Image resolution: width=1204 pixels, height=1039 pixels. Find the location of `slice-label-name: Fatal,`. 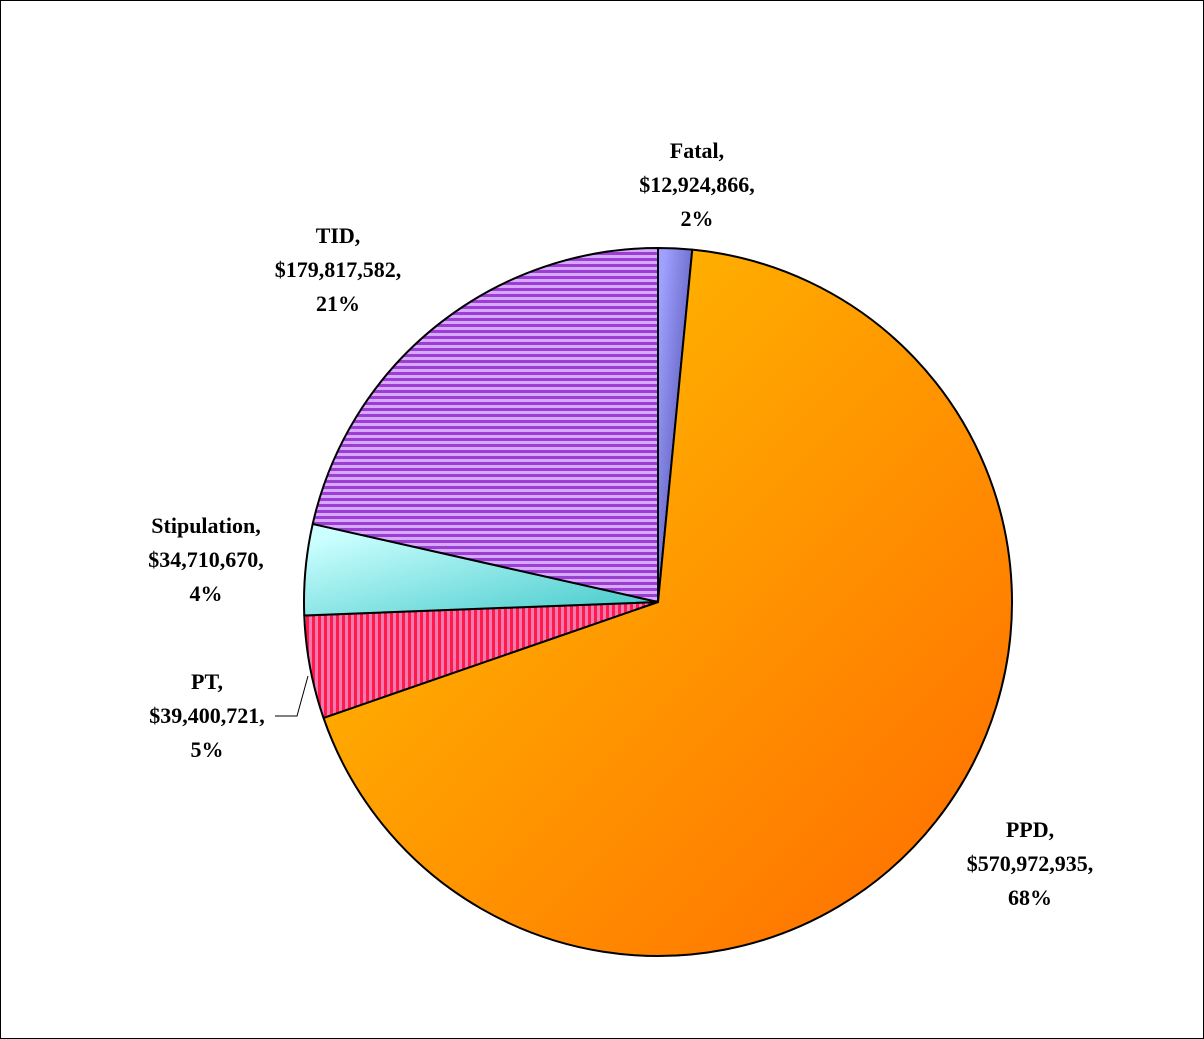

slice-label-name: Fatal, is located at coordinates (697, 150).